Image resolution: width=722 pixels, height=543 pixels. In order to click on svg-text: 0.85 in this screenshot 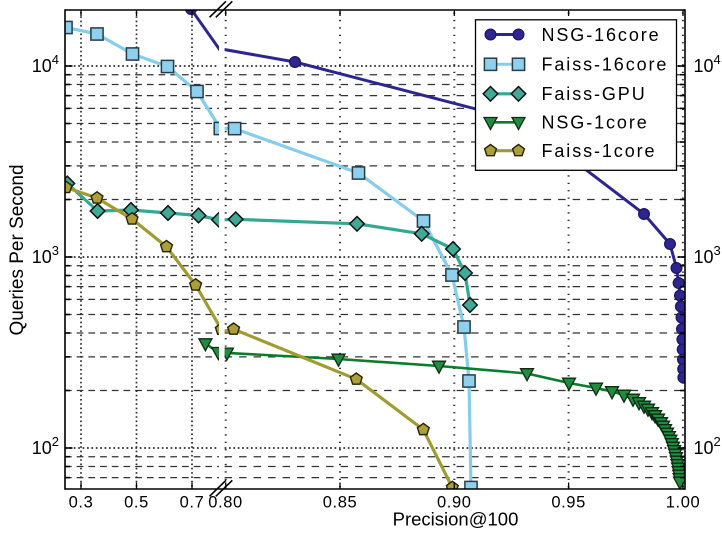, I will do `click(340, 503)`.